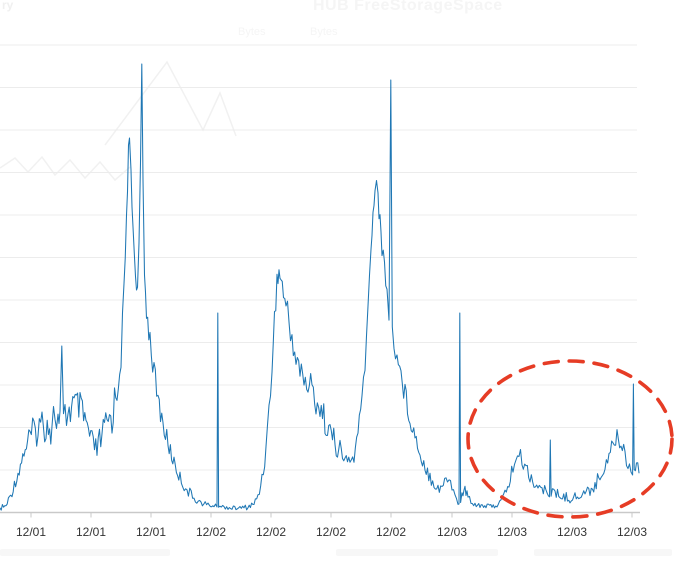  Describe the element at coordinates (252, 32) in the screenshot. I see `ghost-unit-label-1: Bytes` at that location.